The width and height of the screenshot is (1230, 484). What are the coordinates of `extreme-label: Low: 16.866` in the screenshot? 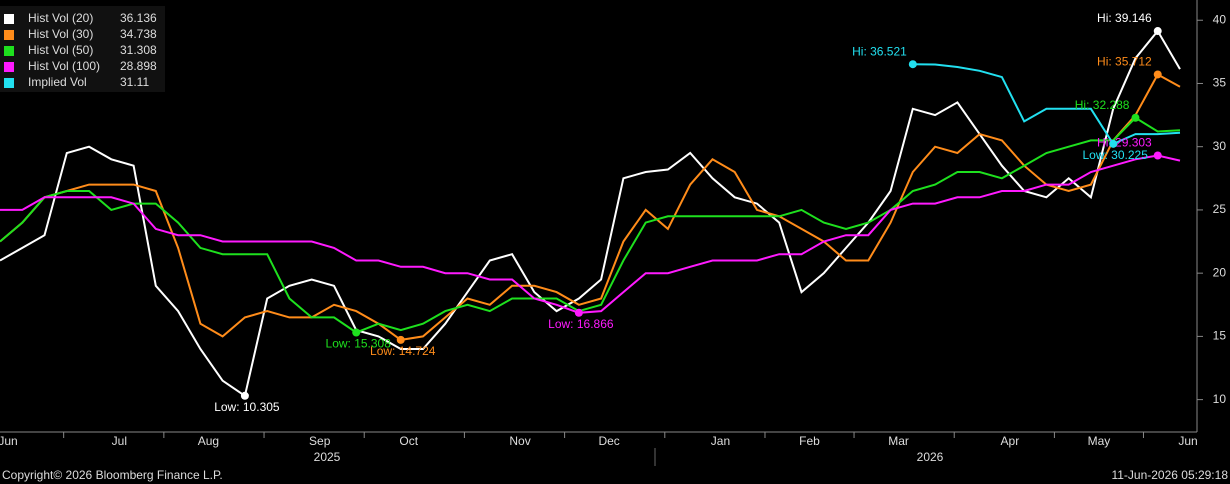 It's located at (581, 324).